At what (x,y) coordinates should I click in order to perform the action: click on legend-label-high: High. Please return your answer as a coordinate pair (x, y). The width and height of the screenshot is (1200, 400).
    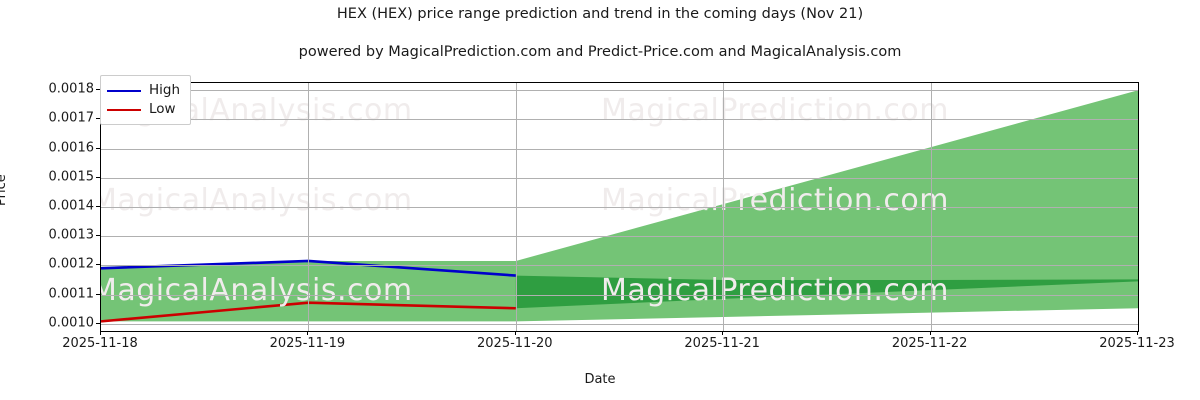
    Looking at the image, I should click on (165, 90).